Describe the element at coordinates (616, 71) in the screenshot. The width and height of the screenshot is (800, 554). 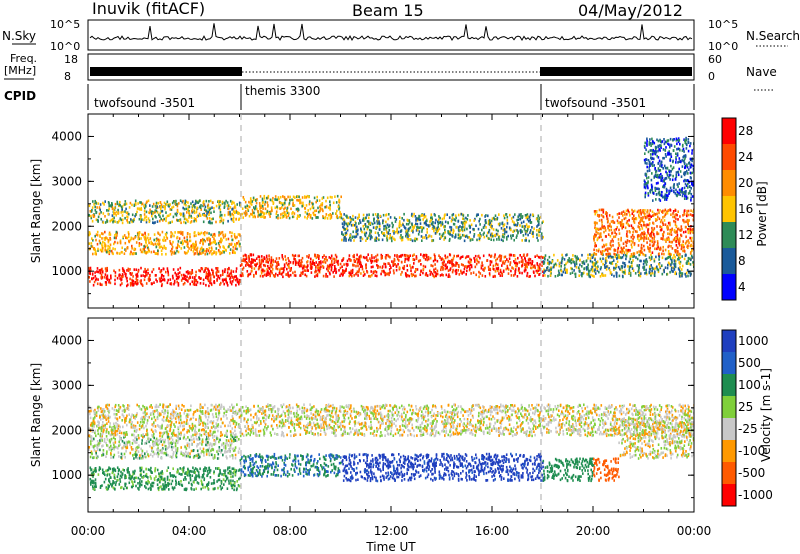
I see `freq-bar-right` at that location.